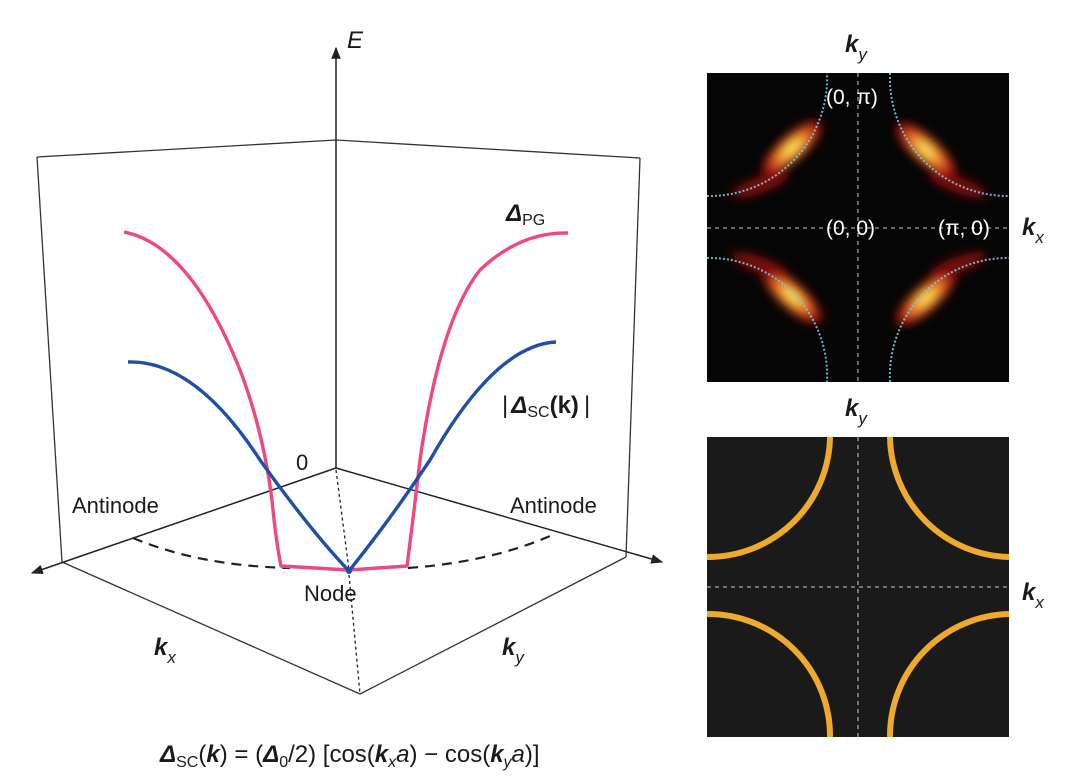  What do you see at coordinates (546, 406) in the screenshot?
I see `sc-gap-label: | ΔSC(k) |` at bounding box center [546, 406].